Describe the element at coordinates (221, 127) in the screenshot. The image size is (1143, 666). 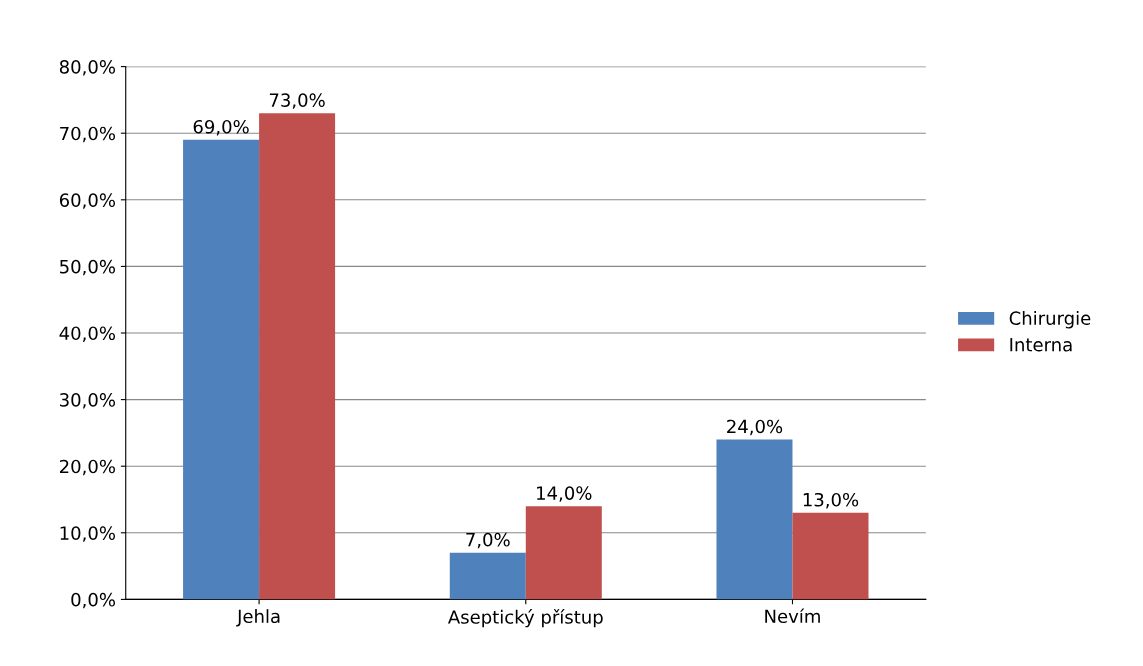
I see `data-label: 69,0%` at that location.